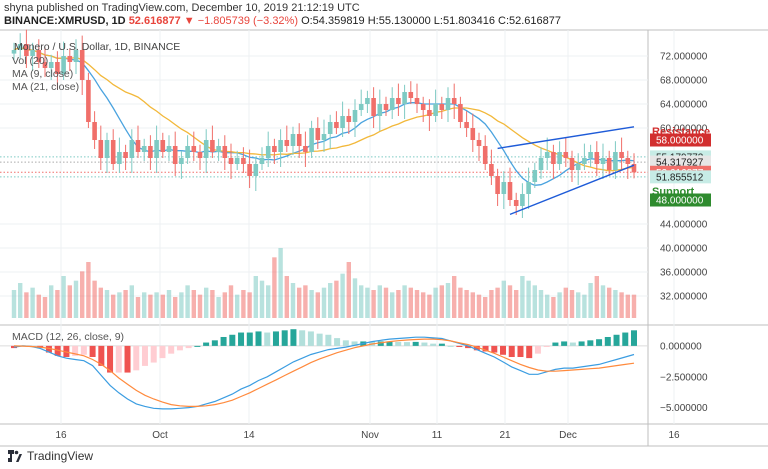 The image size is (768, 469). What do you see at coordinates (43, 74) in the screenshot?
I see `indicator-ma9: MA (9, close)` at bounding box center [43, 74].